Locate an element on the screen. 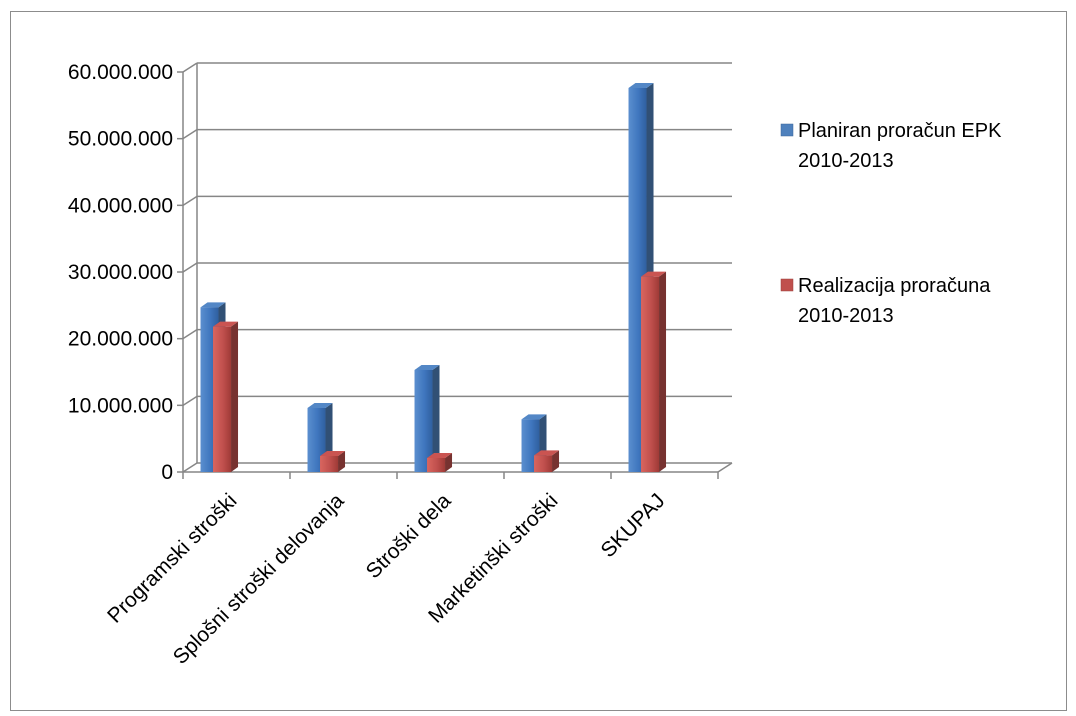 The width and height of the screenshot is (1076, 716). legend-item-0: Planiran proračun EPK 2010-2013 is located at coordinates (891, 146).